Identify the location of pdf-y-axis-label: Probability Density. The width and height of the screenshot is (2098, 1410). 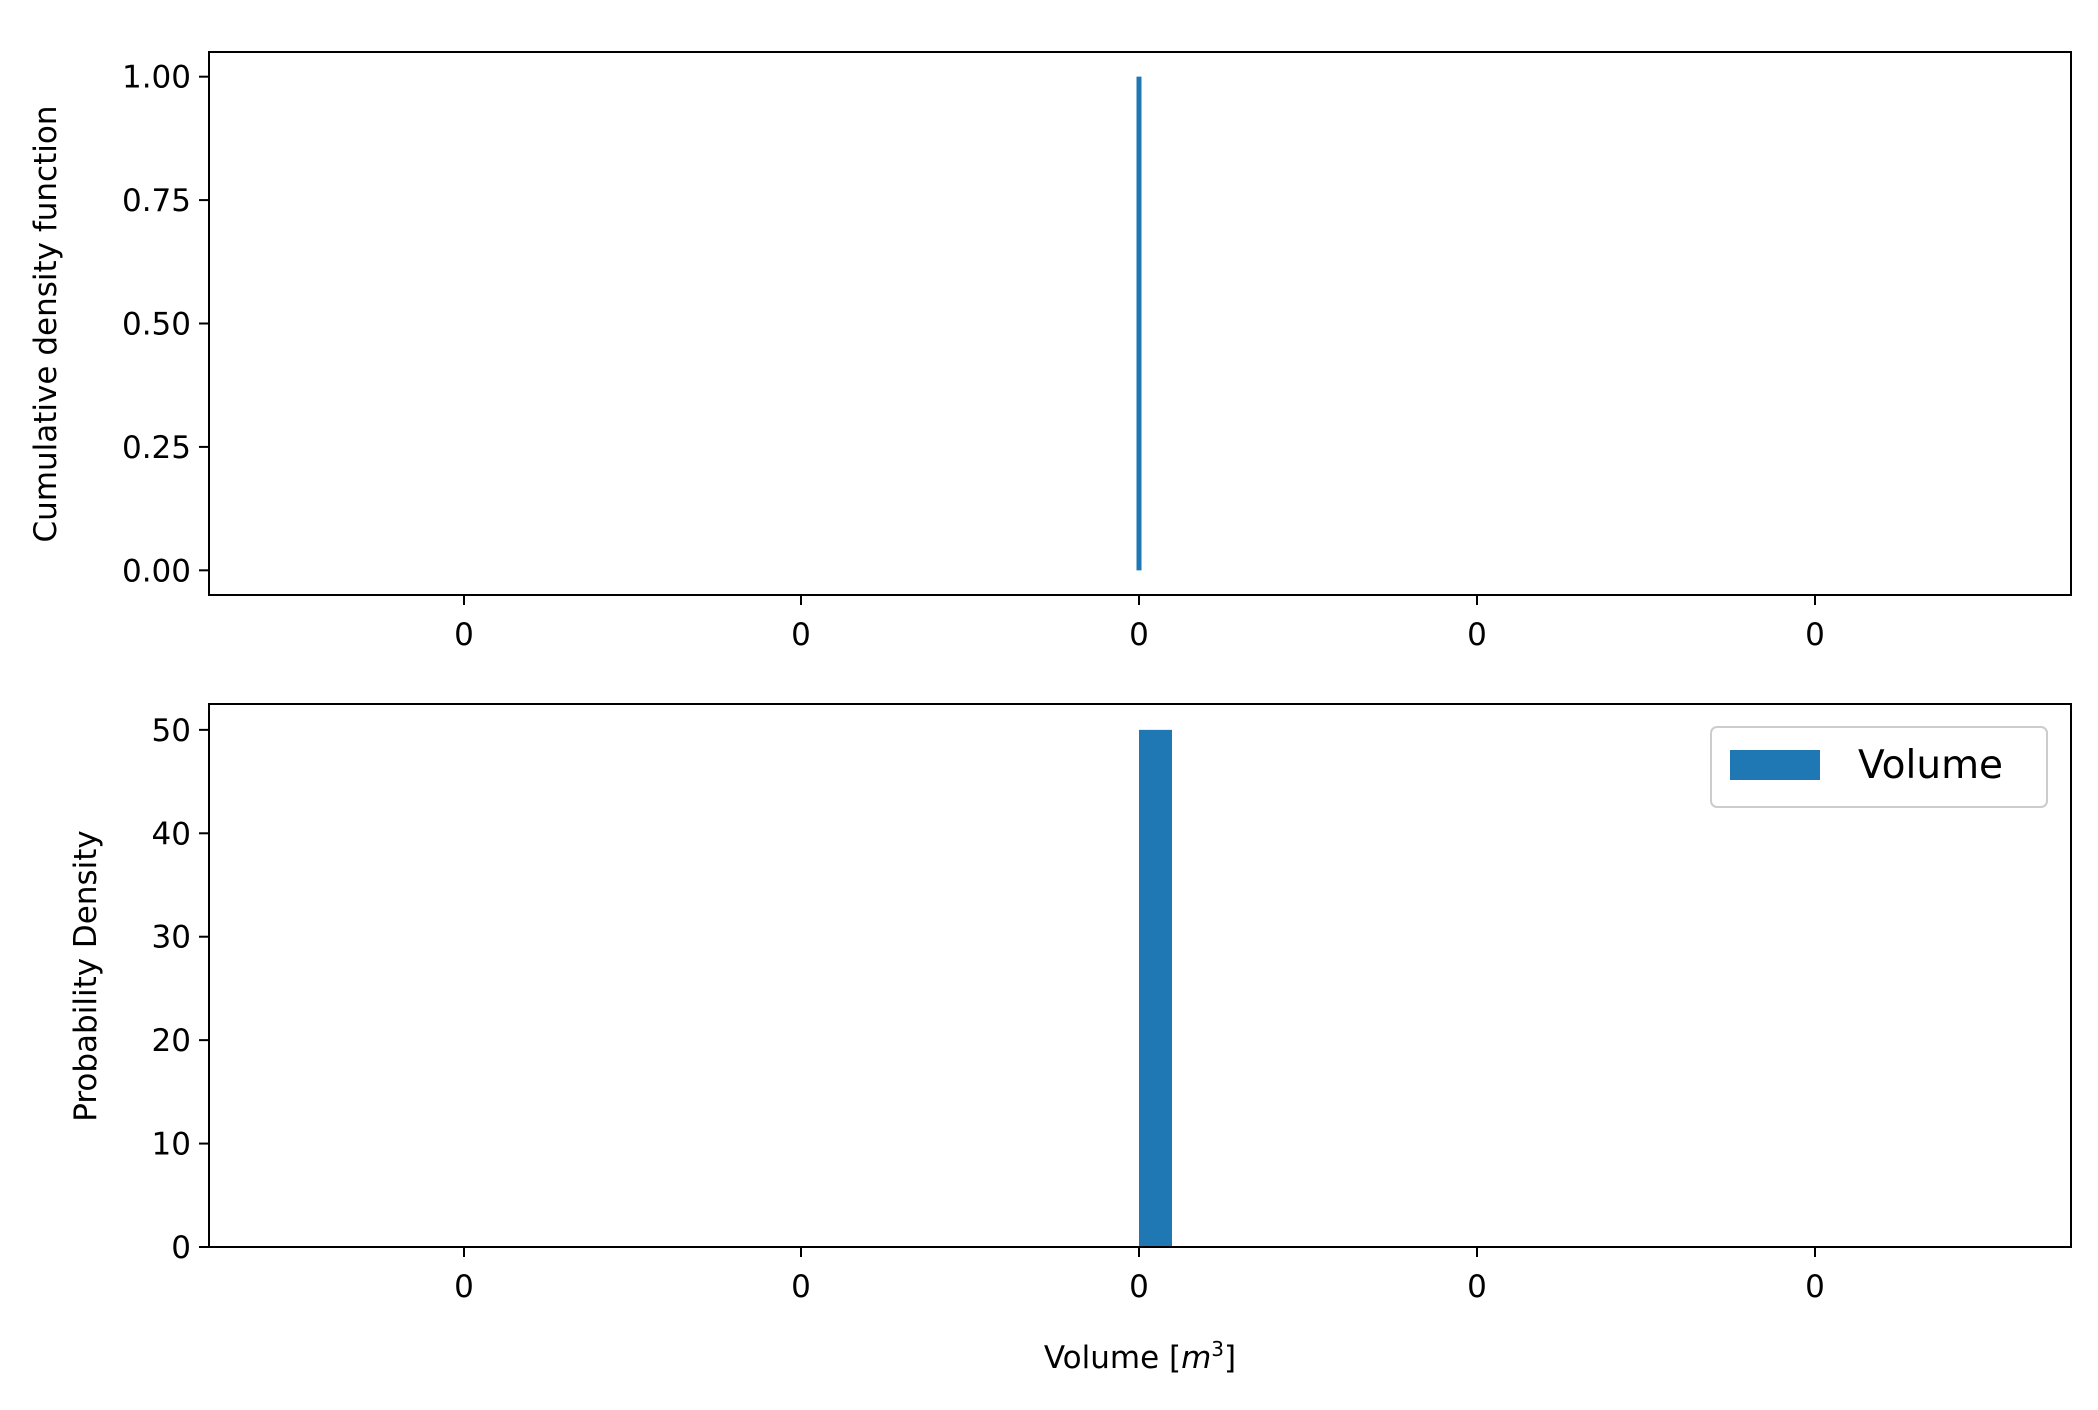
(86, 976).